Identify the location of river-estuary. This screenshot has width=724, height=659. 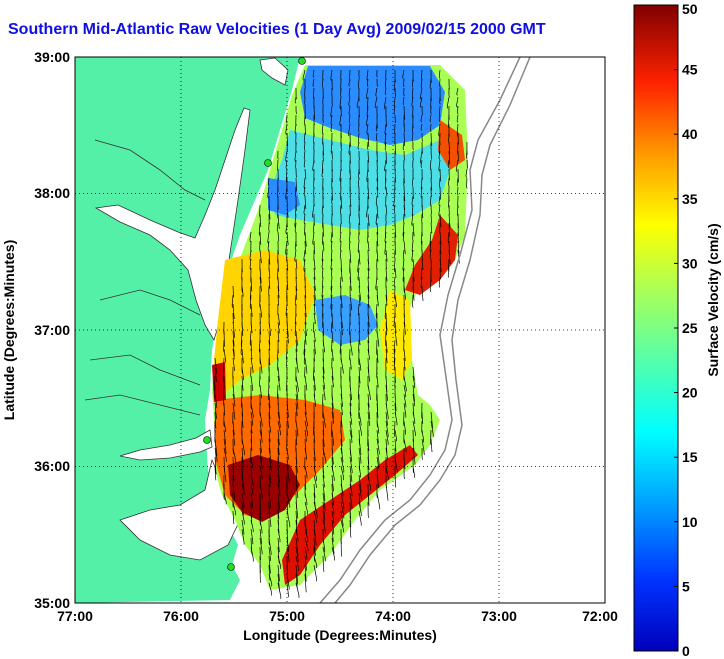
(145, 277).